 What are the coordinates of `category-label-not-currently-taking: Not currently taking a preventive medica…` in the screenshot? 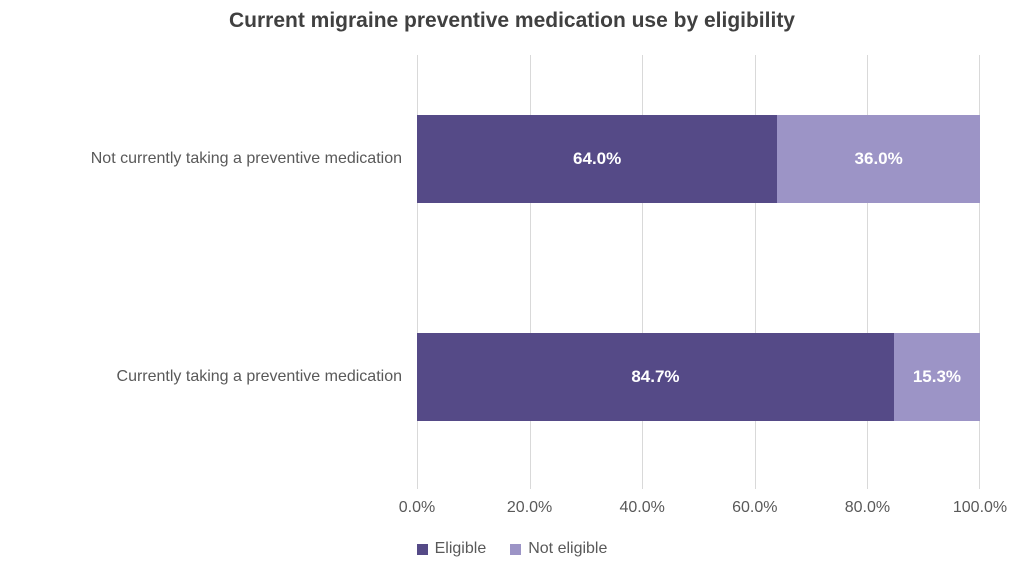 It's located at (246, 159).